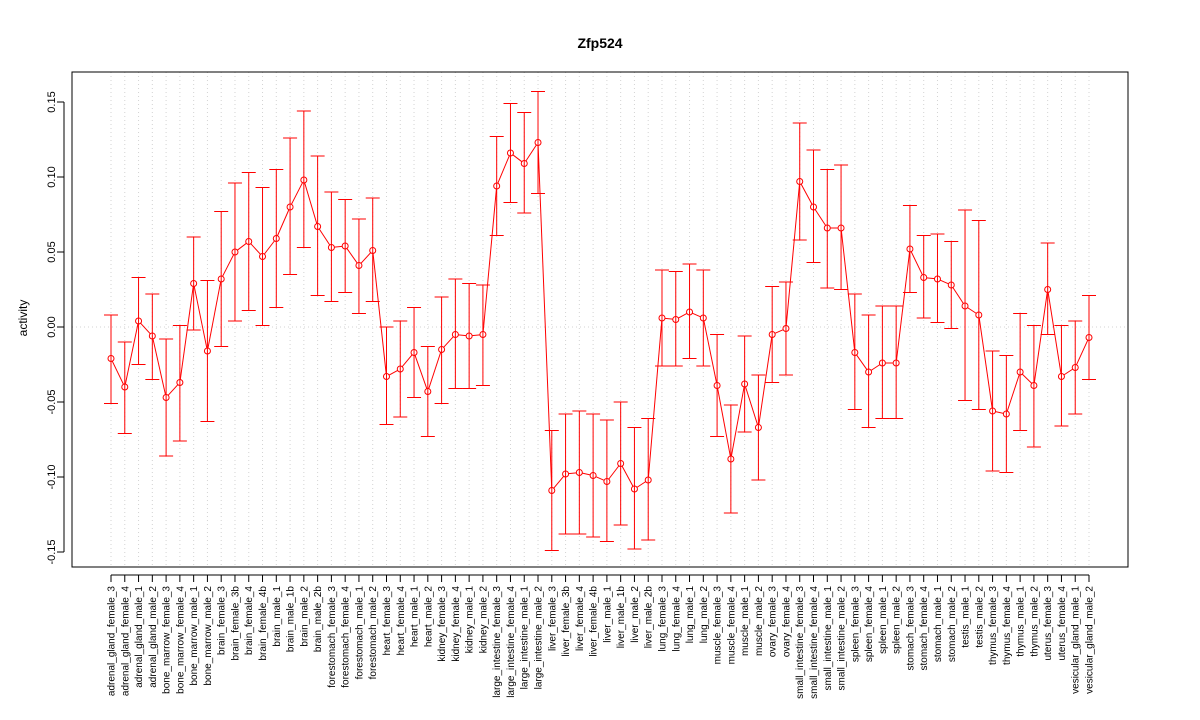 The image size is (1200, 720). What do you see at coordinates (690, 615) in the screenshot?
I see `x-tick-label: lung_male_1` at bounding box center [690, 615].